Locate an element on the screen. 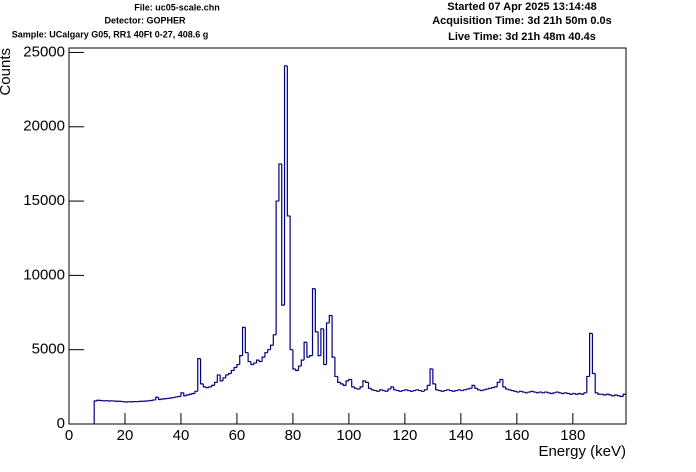  acquisition-label: Acquisition Time: 3d 21h 50m 0.0s is located at coordinates (522, 21).